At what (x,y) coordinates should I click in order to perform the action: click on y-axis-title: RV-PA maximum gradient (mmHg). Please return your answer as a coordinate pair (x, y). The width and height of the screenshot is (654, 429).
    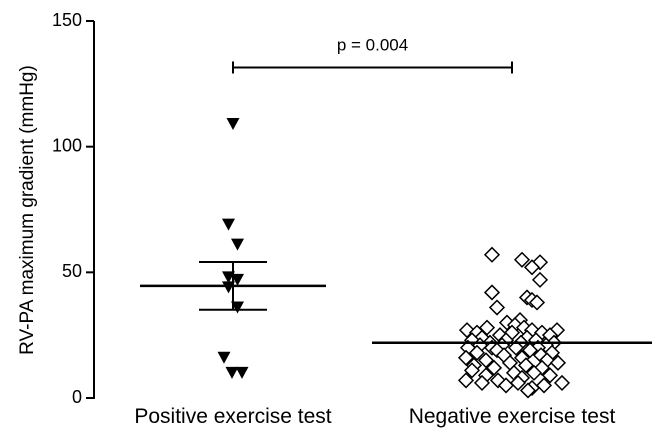
    Looking at the image, I should click on (27, 210).